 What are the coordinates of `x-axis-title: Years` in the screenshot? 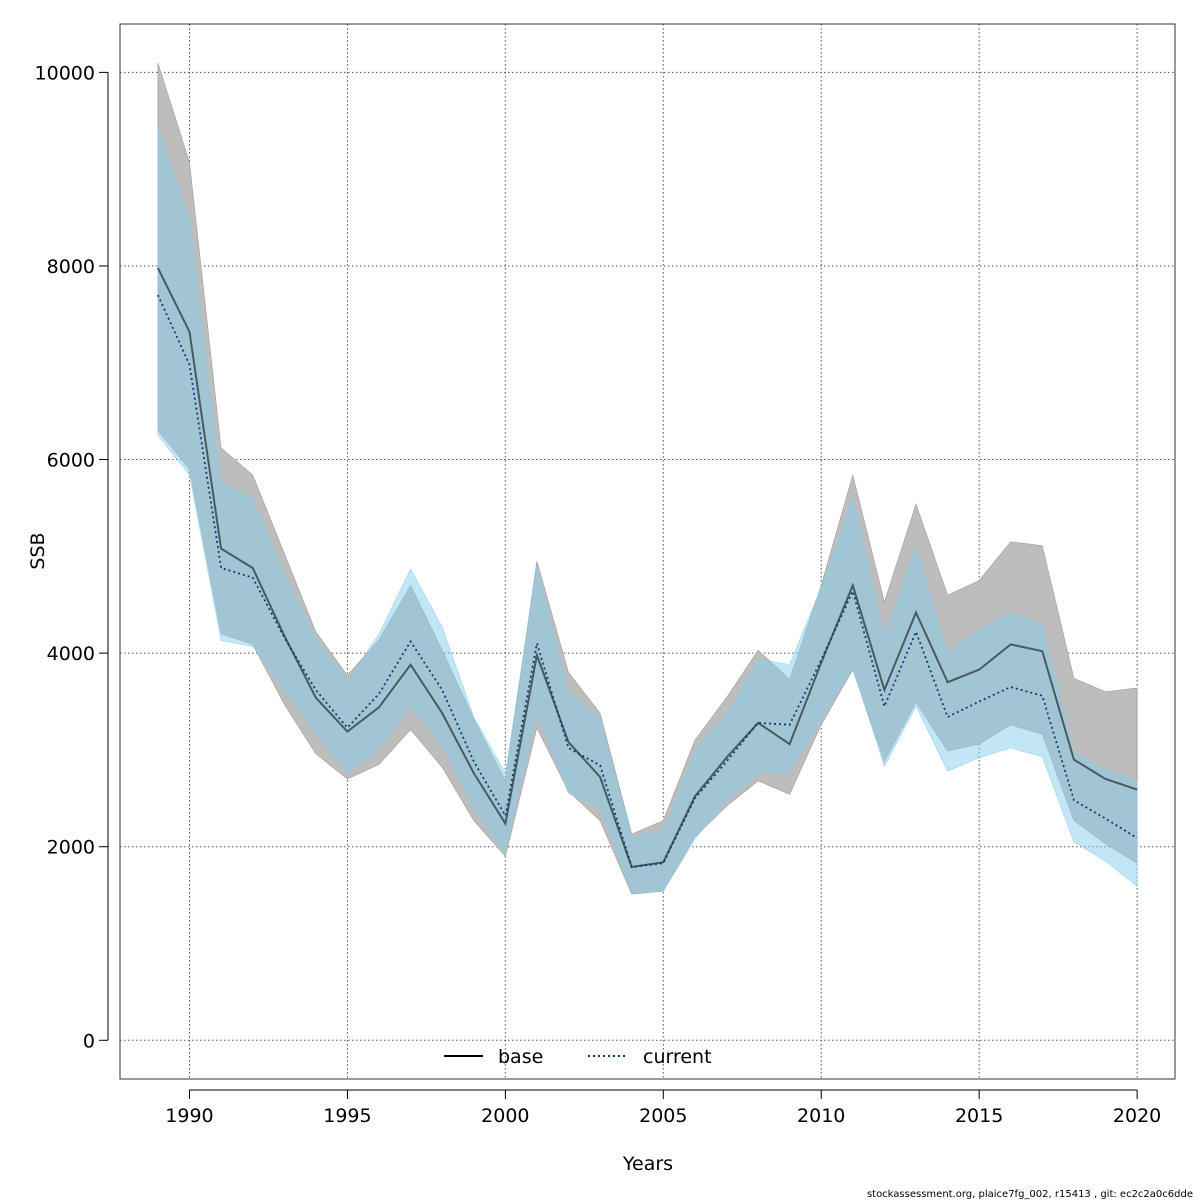 It's located at (647, 1164).